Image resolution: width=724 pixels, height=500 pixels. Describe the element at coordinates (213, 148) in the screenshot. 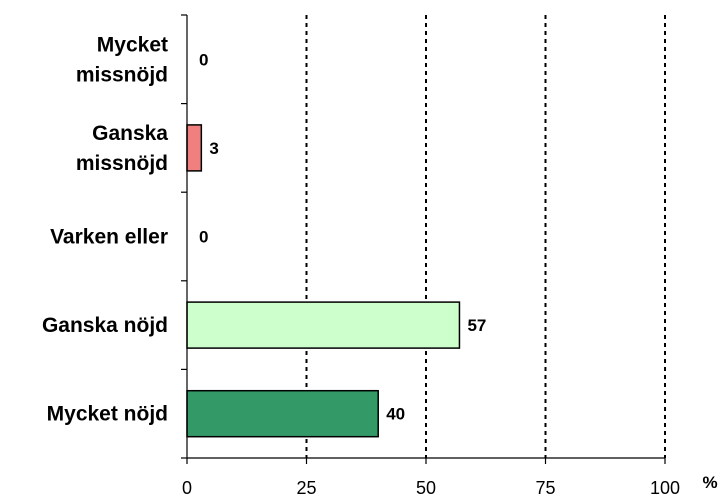

I see `data-label: 3` at that location.